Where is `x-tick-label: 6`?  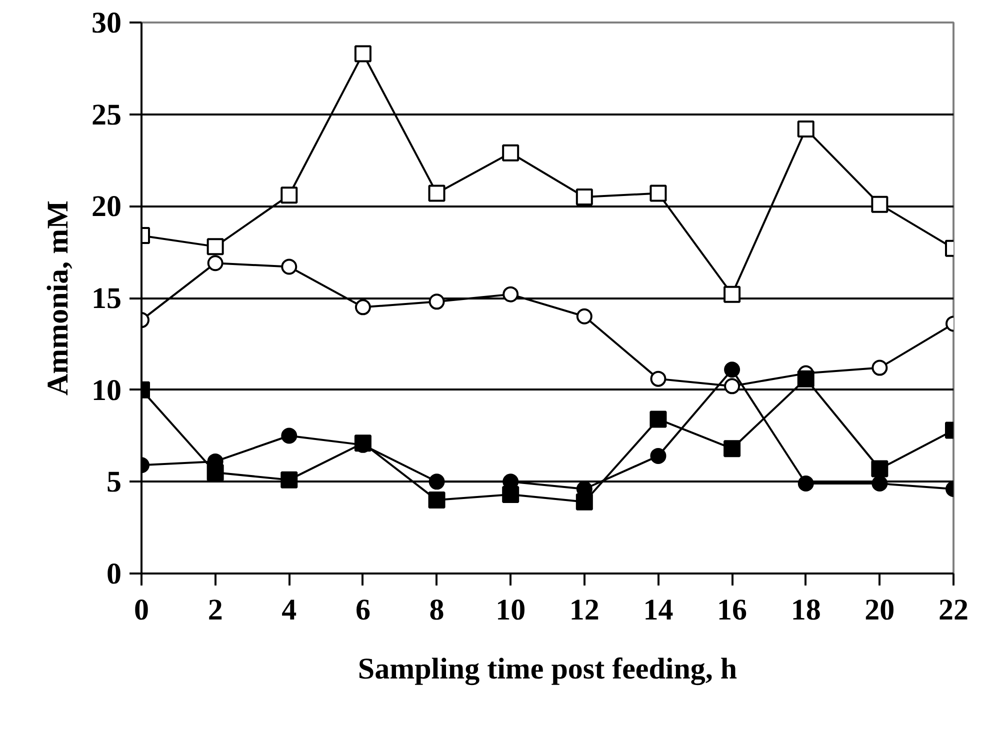 x-tick-label: 6 is located at coordinates (362, 610).